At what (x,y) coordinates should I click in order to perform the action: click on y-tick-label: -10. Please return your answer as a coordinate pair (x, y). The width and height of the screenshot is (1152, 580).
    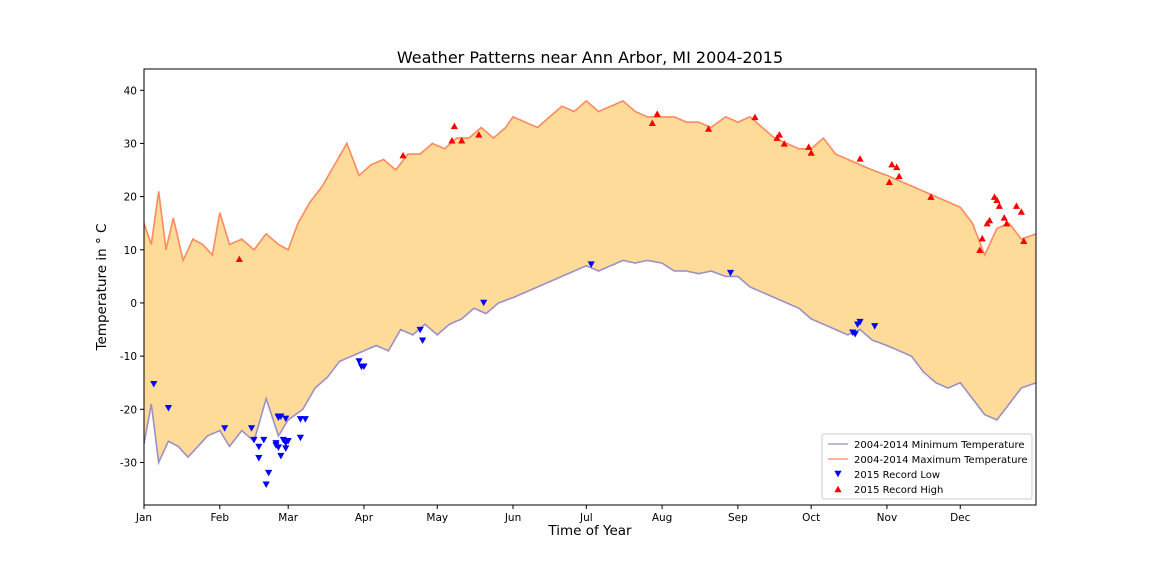
    Looking at the image, I should click on (128, 357).